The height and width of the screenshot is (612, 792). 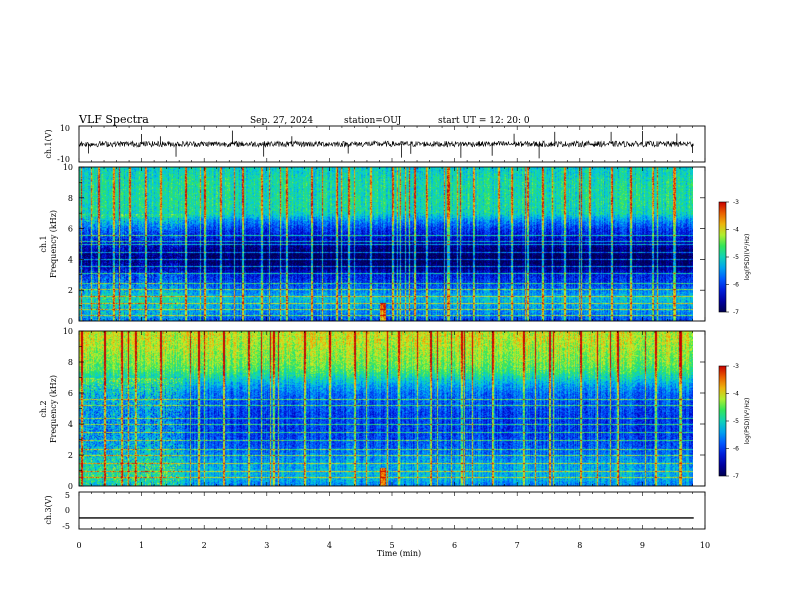 I want to click on time-axis-ticks: 0 1 2 3 4 5 6 7 8 9 10, so click(x=393, y=545).